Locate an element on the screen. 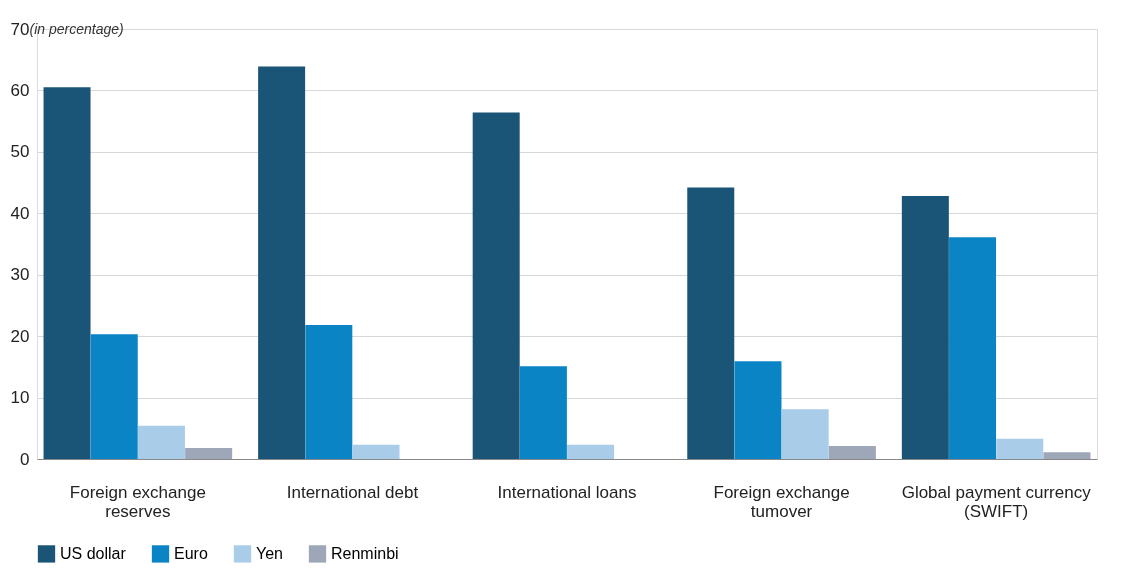 The width and height of the screenshot is (1145, 576). y-tick-label: 0 is located at coordinates (25, 459).